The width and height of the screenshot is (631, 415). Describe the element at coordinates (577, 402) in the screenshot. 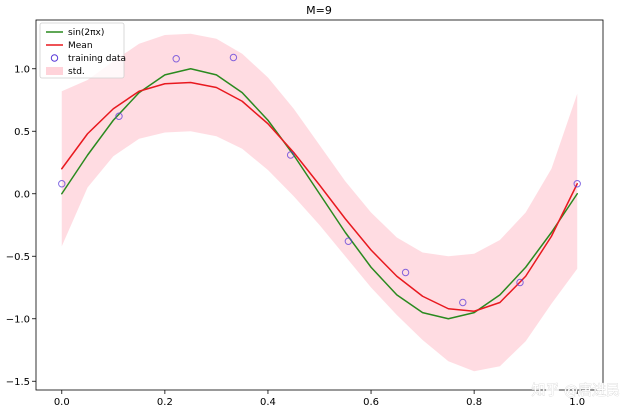

I see `x-tick-label: 1.0` at that location.